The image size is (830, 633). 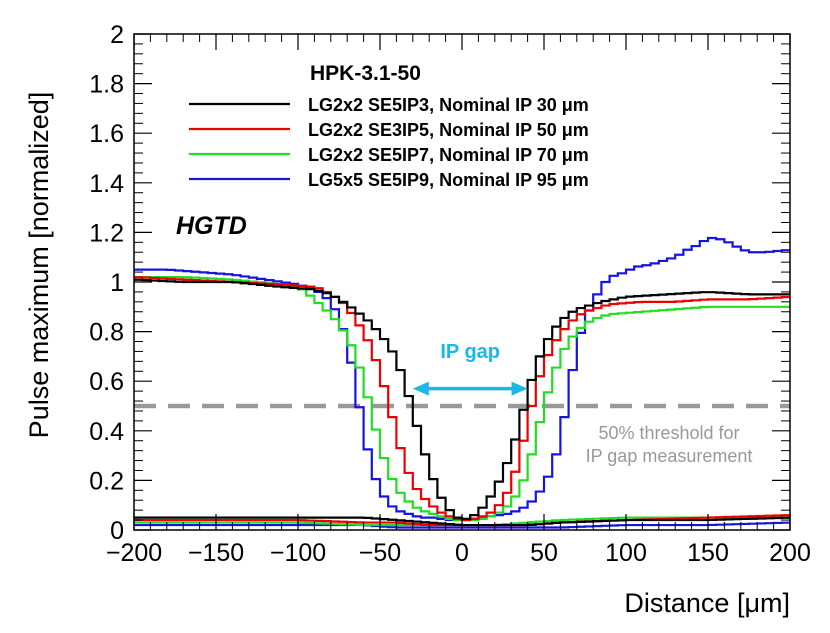 What do you see at coordinates (448, 130) in the screenshot?
I see `legend-label: LG2x2 SE3IP5, Nominal IP 50 μm` at bounding box center [448, 130].